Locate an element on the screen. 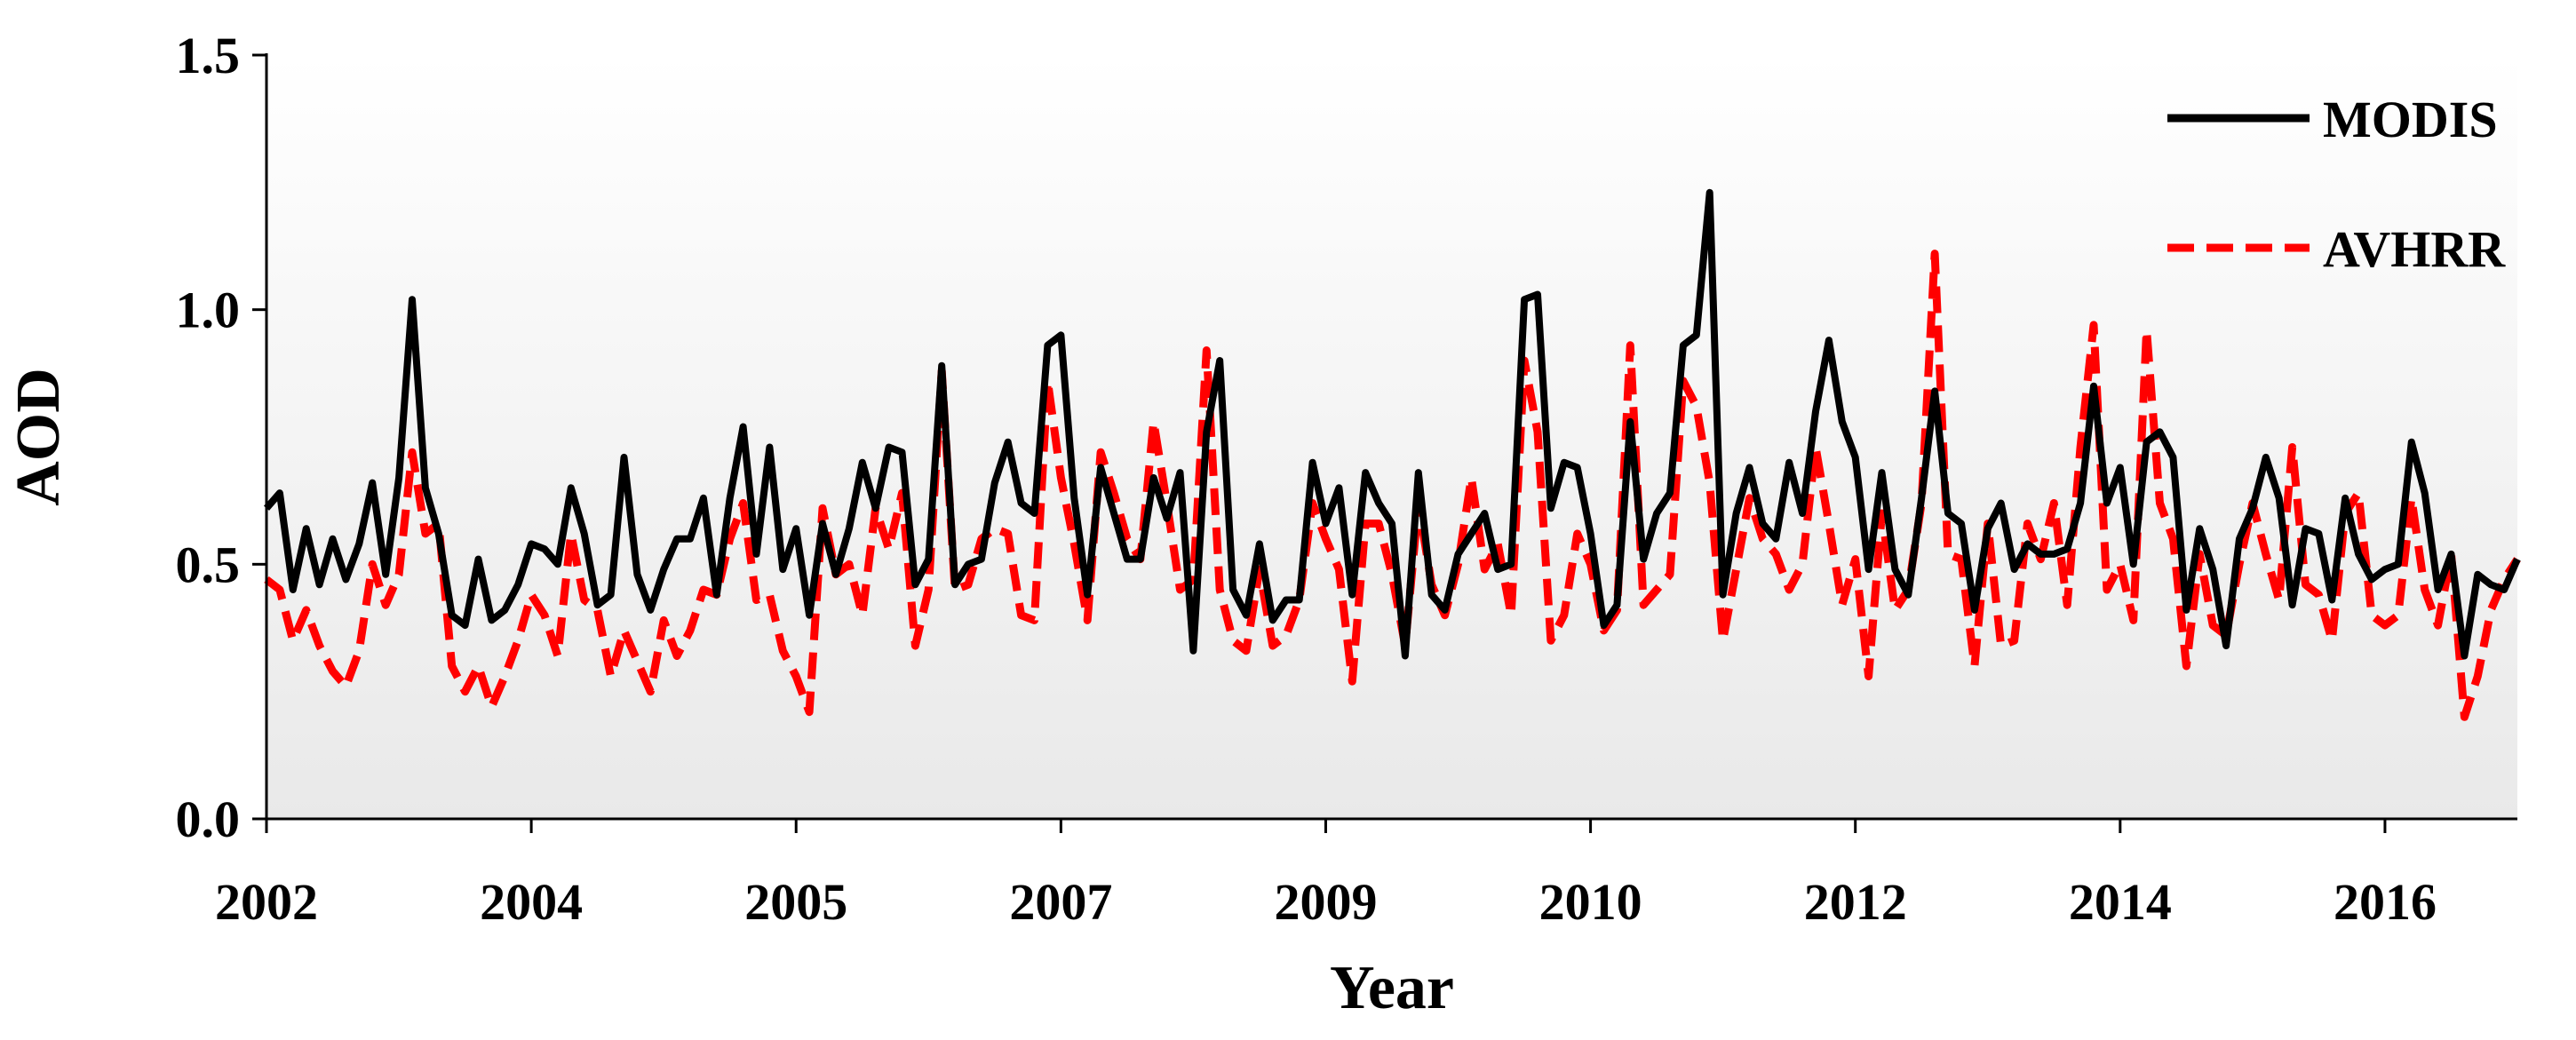 The height and width of the screenshot is (1040, 2576). legend-label-modis: MODIS is located at coordinates (2410, 119).